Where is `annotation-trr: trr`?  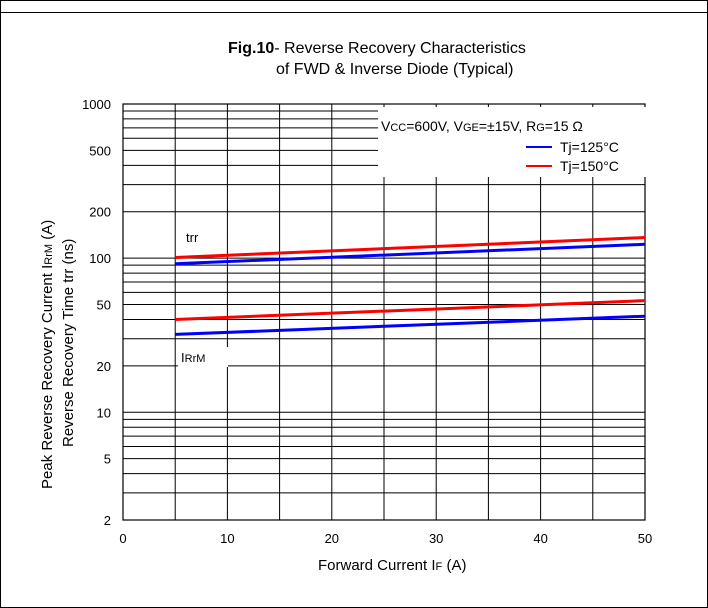 annotation-trr: trr is located at coordinates (192, 237).